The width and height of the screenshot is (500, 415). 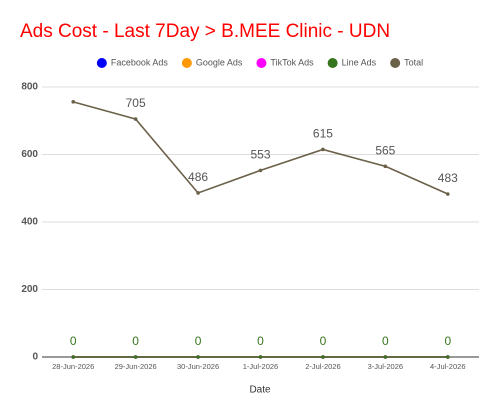 What do you see at coordinates (292, 62) in the screenshot?
I see `legend-label: TikTok Ads` at bounding box center [292, 62].